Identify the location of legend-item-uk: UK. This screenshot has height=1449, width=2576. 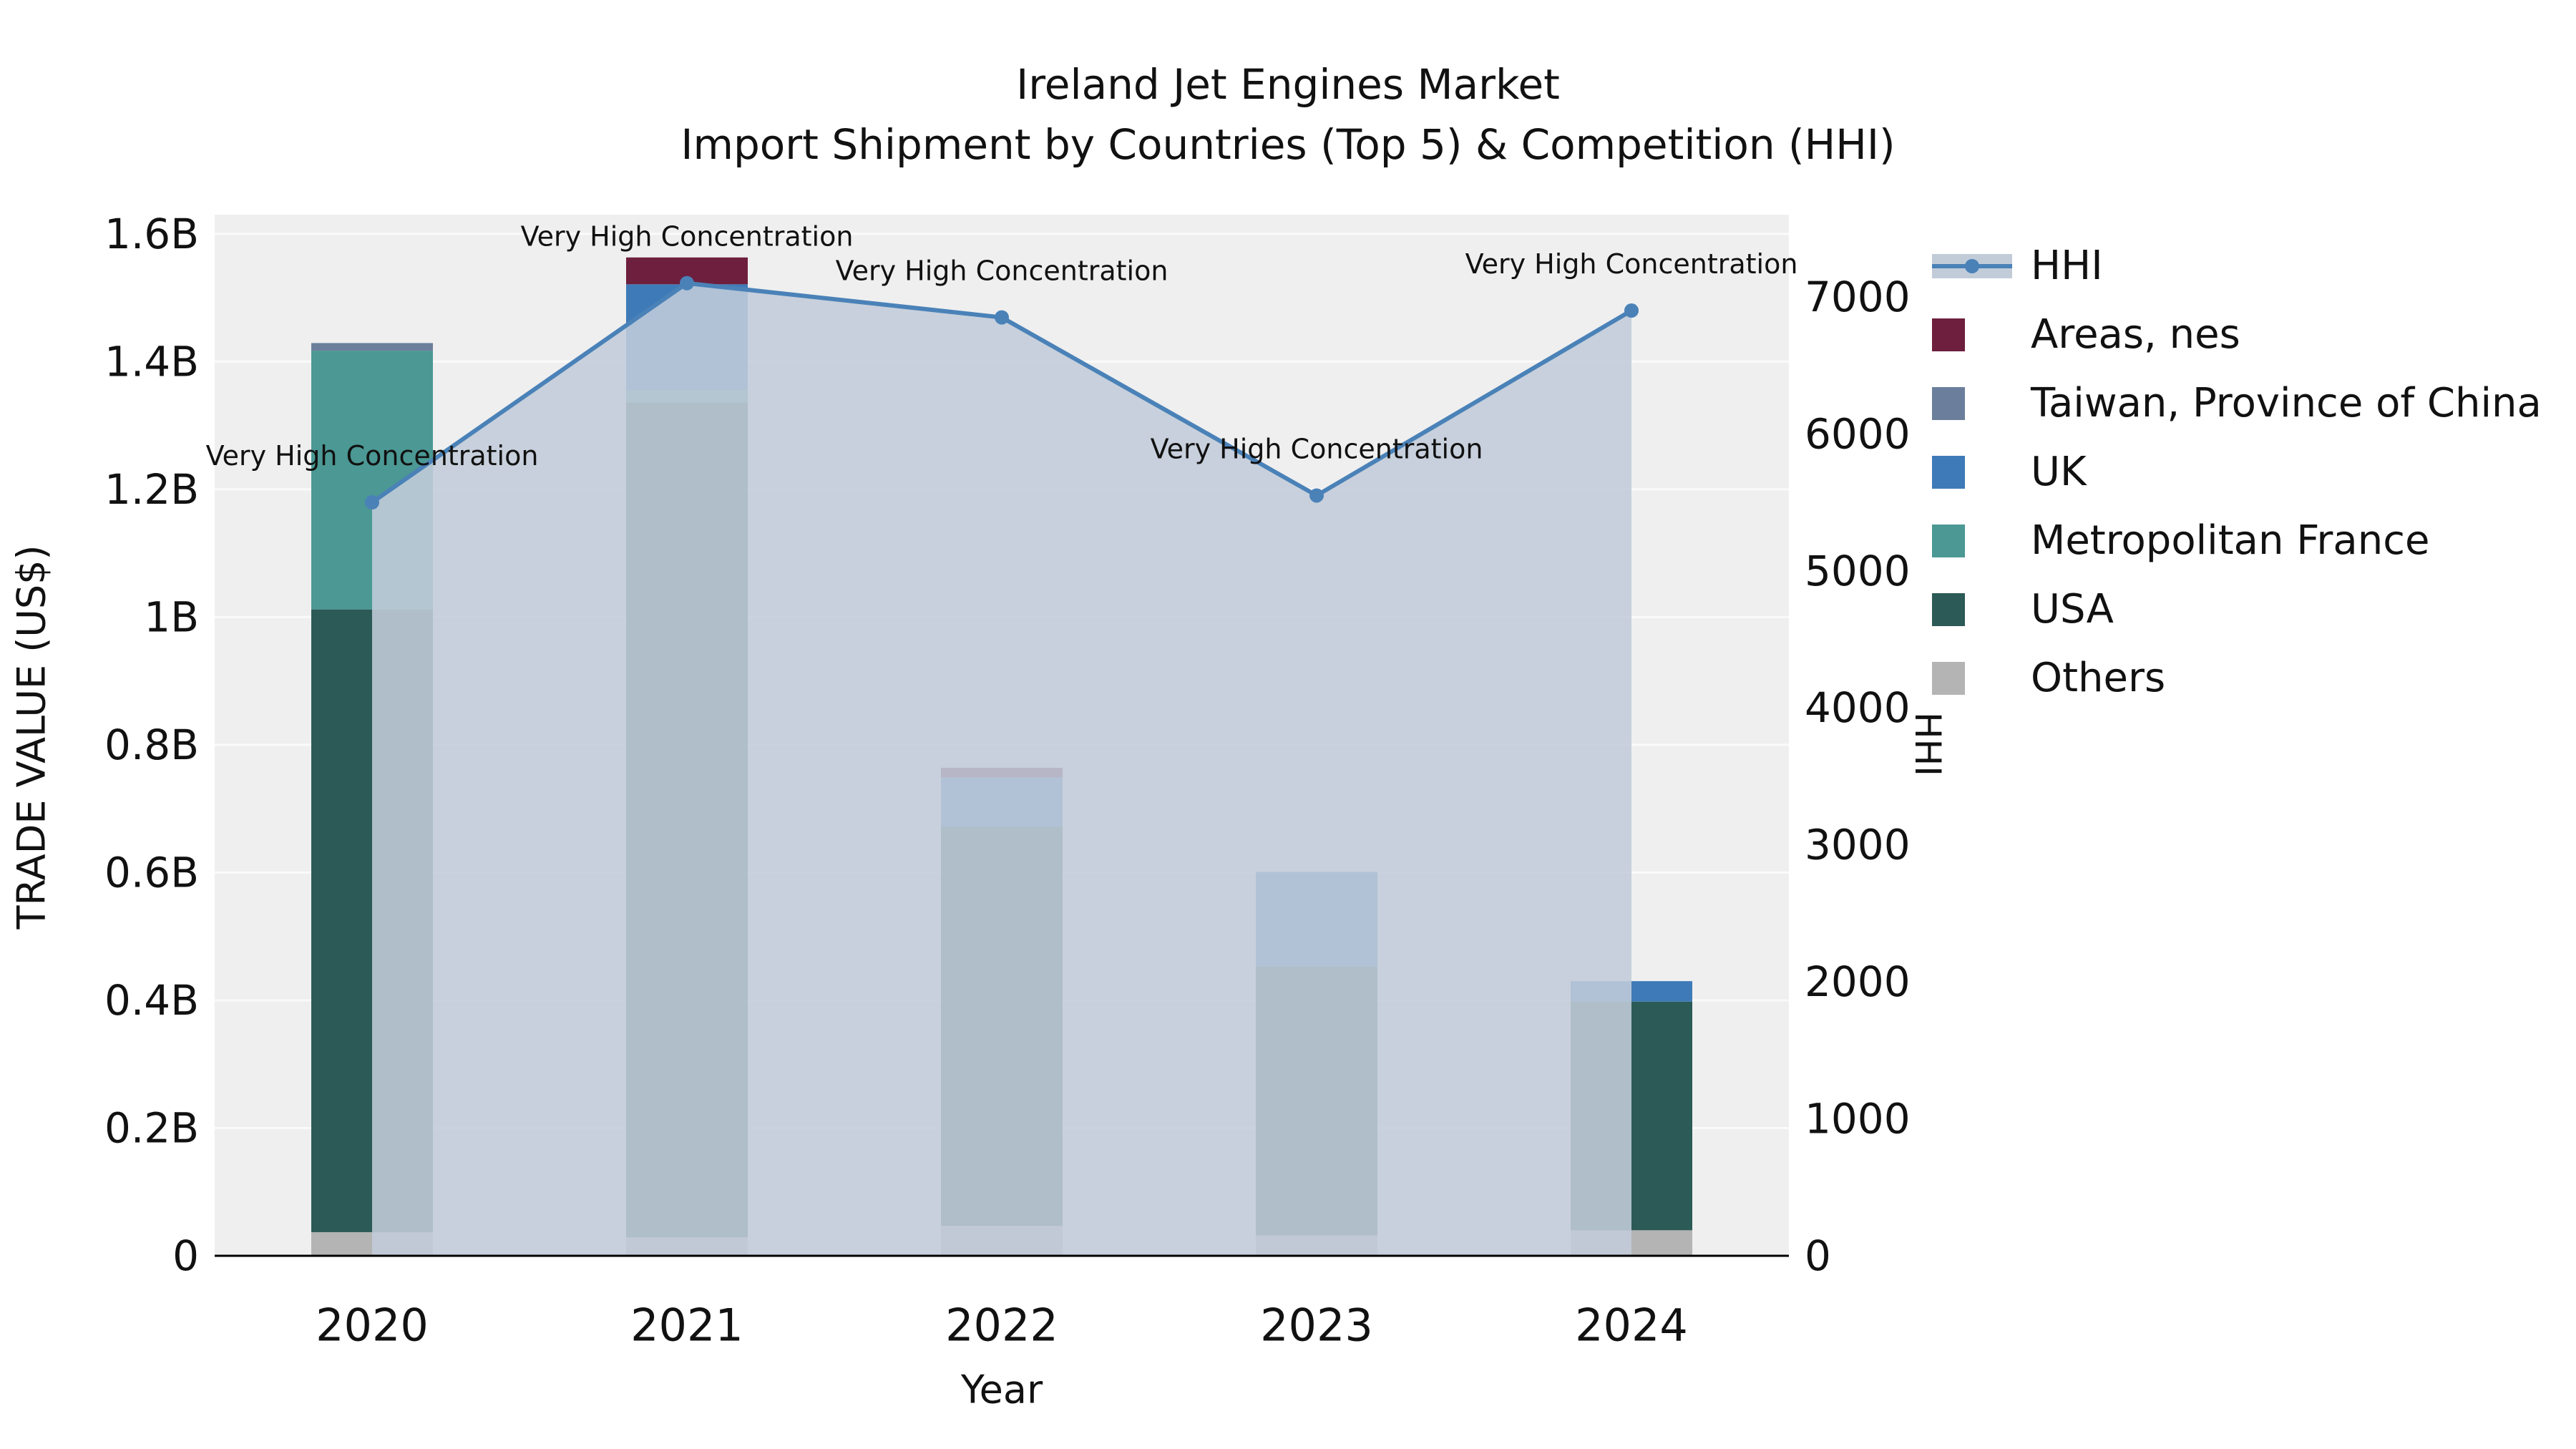
(2237, 472).